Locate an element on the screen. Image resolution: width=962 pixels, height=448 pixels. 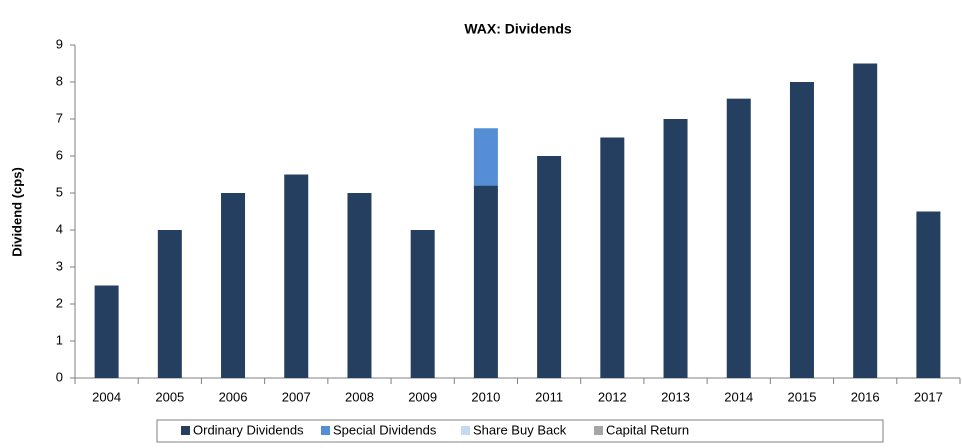
legend-label: Special Dividends is located at coordinates (385, 429).